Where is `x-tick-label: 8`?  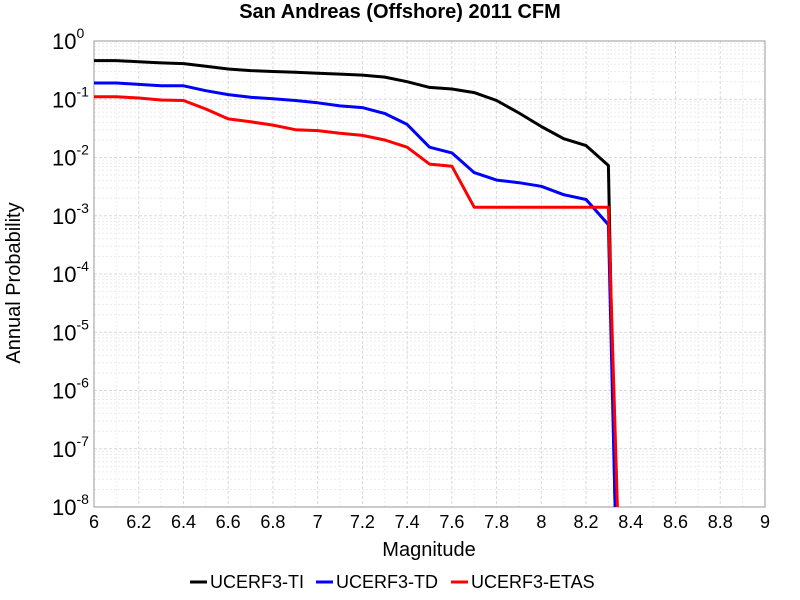 x-tick-label: 8 is located at coordinates (541, 522).